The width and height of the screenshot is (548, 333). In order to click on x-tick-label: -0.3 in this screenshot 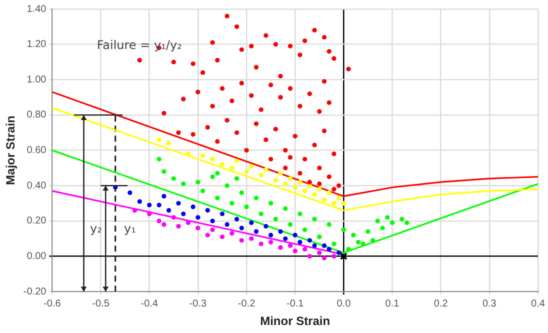, I will do `click(198, 304)`.